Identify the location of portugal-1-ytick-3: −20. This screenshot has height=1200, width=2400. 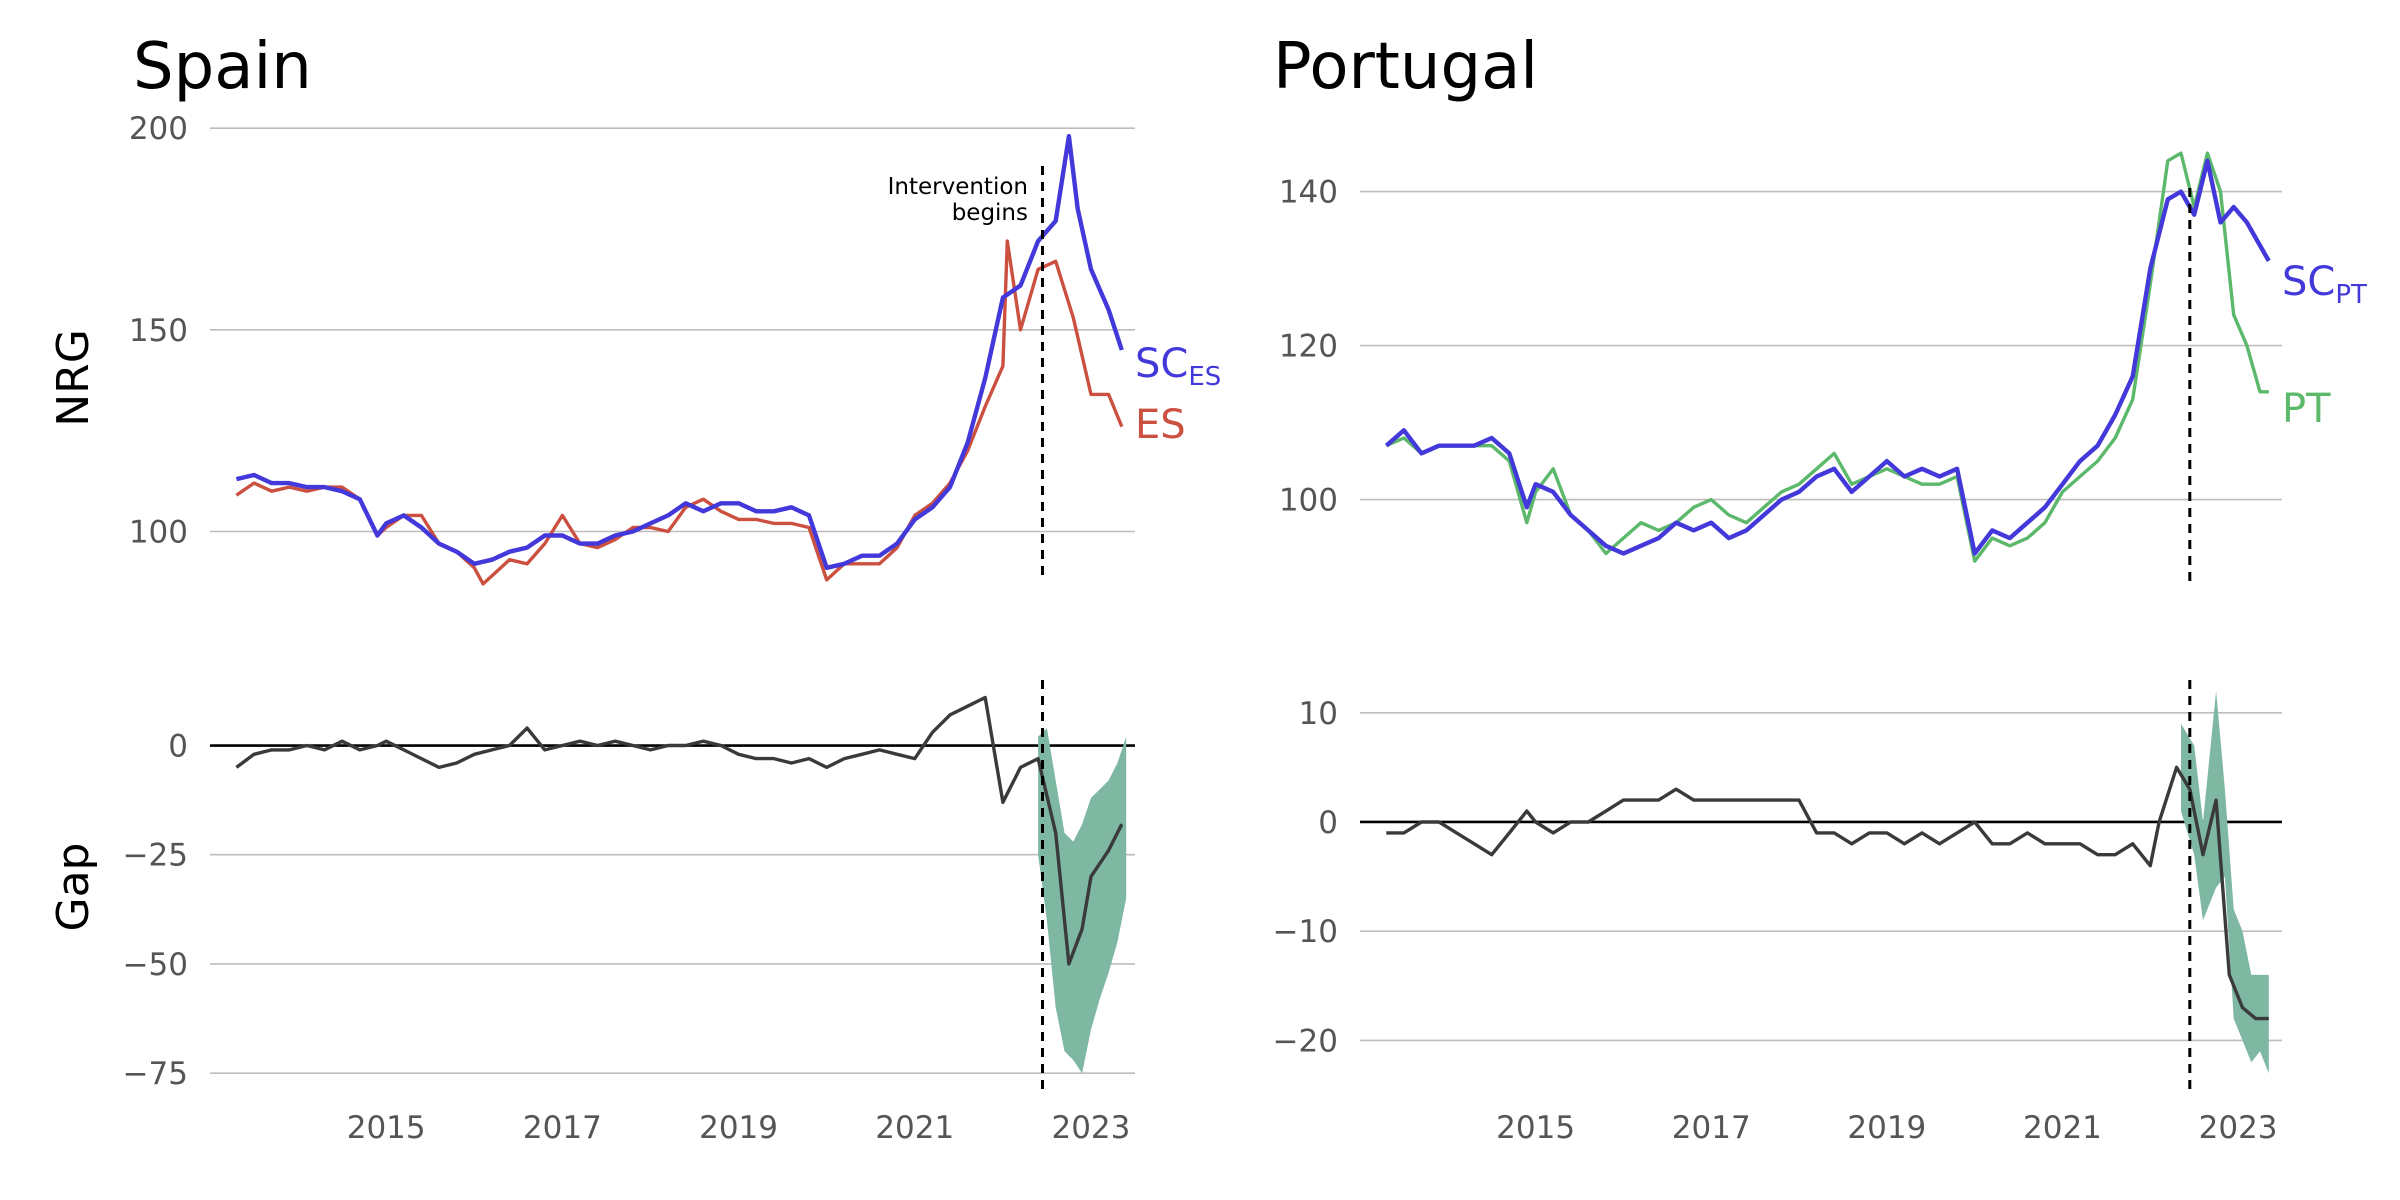
(1305, 1041).